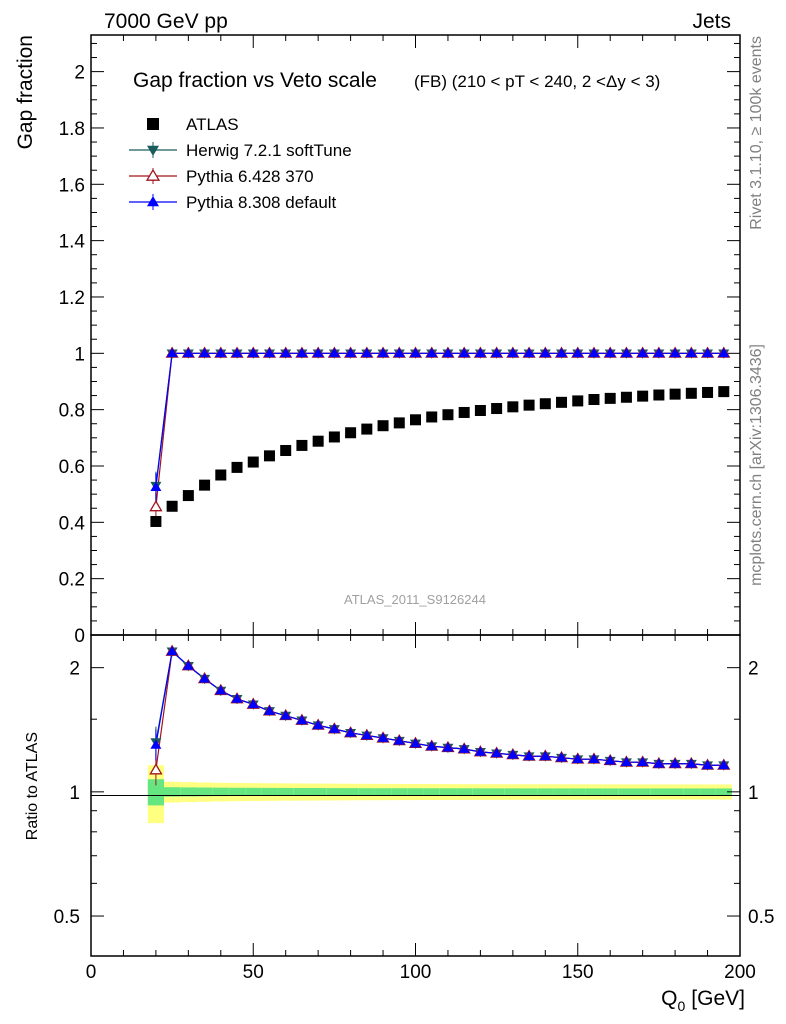 This screenshot has height=1024, width=786. I want to click on x-tick-label: 0, so click(91, 972).